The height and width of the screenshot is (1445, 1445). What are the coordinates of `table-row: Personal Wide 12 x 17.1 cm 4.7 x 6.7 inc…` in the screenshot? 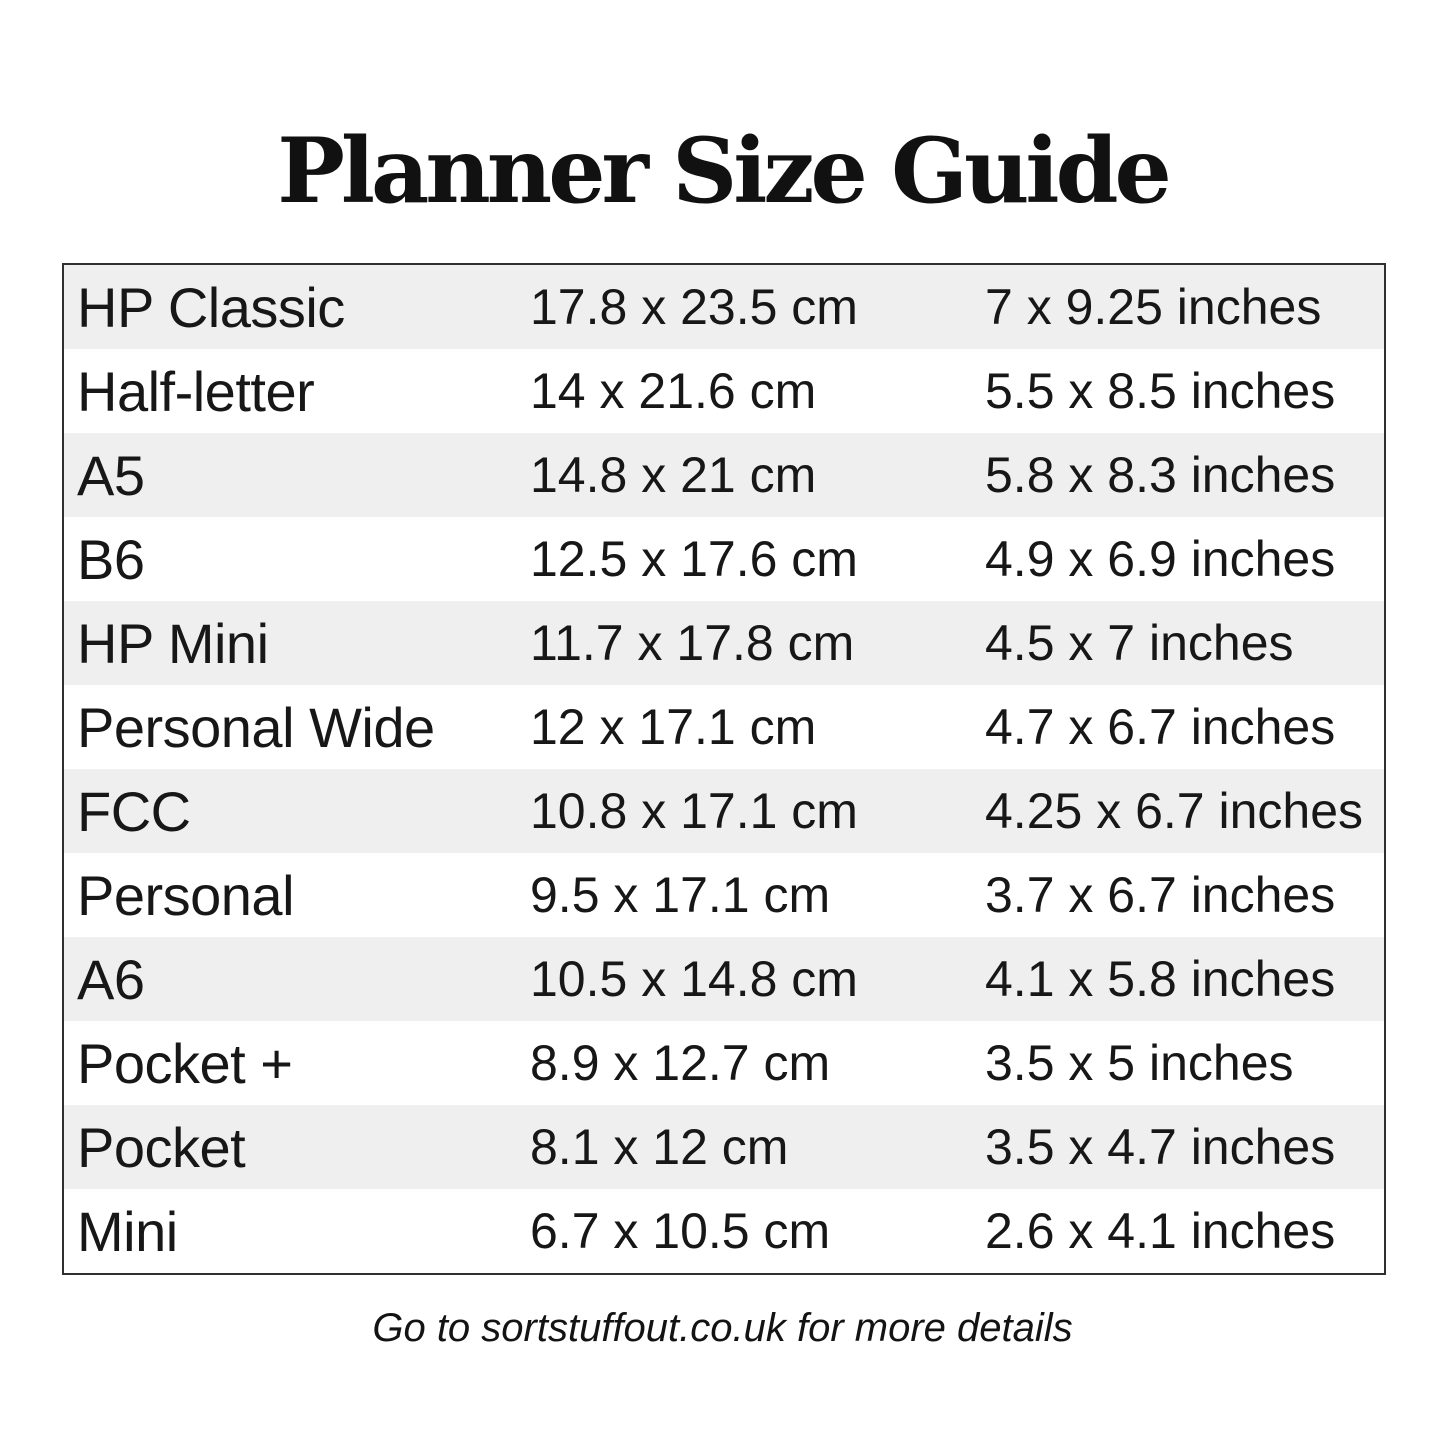 It's located at (724, 727).